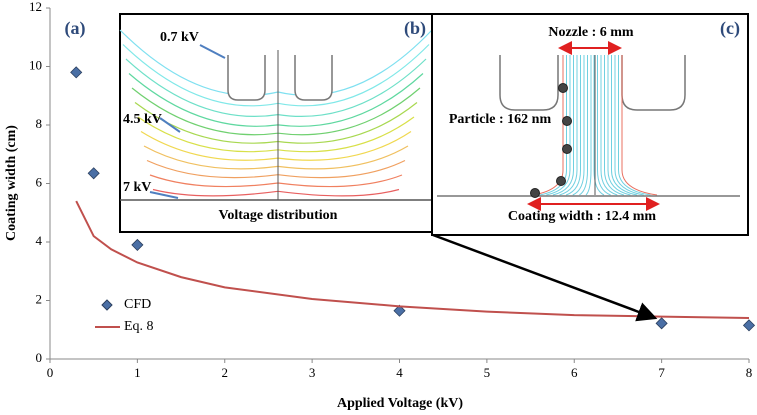  What do you see at coordinates (107, 305) in the screenshot?
I see `legend-swatch` at bounding box center [107, 305].